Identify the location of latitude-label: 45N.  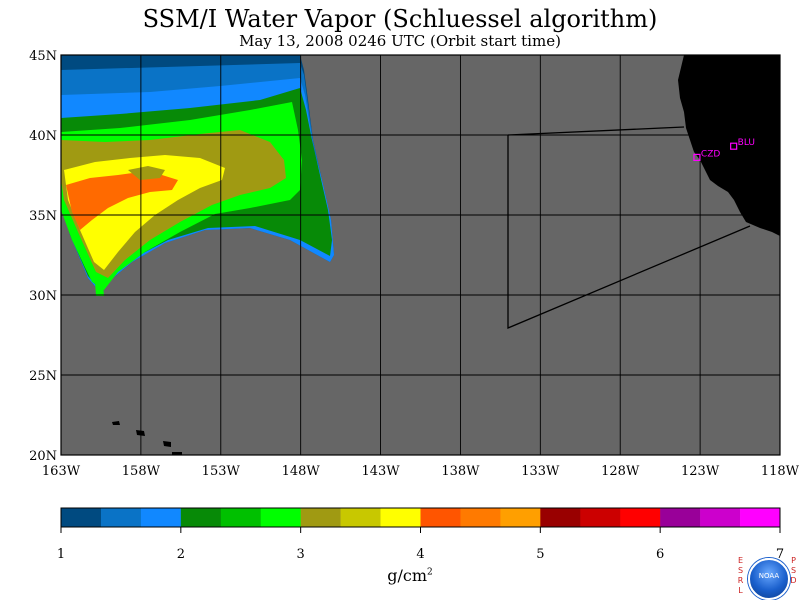
(43, 56).